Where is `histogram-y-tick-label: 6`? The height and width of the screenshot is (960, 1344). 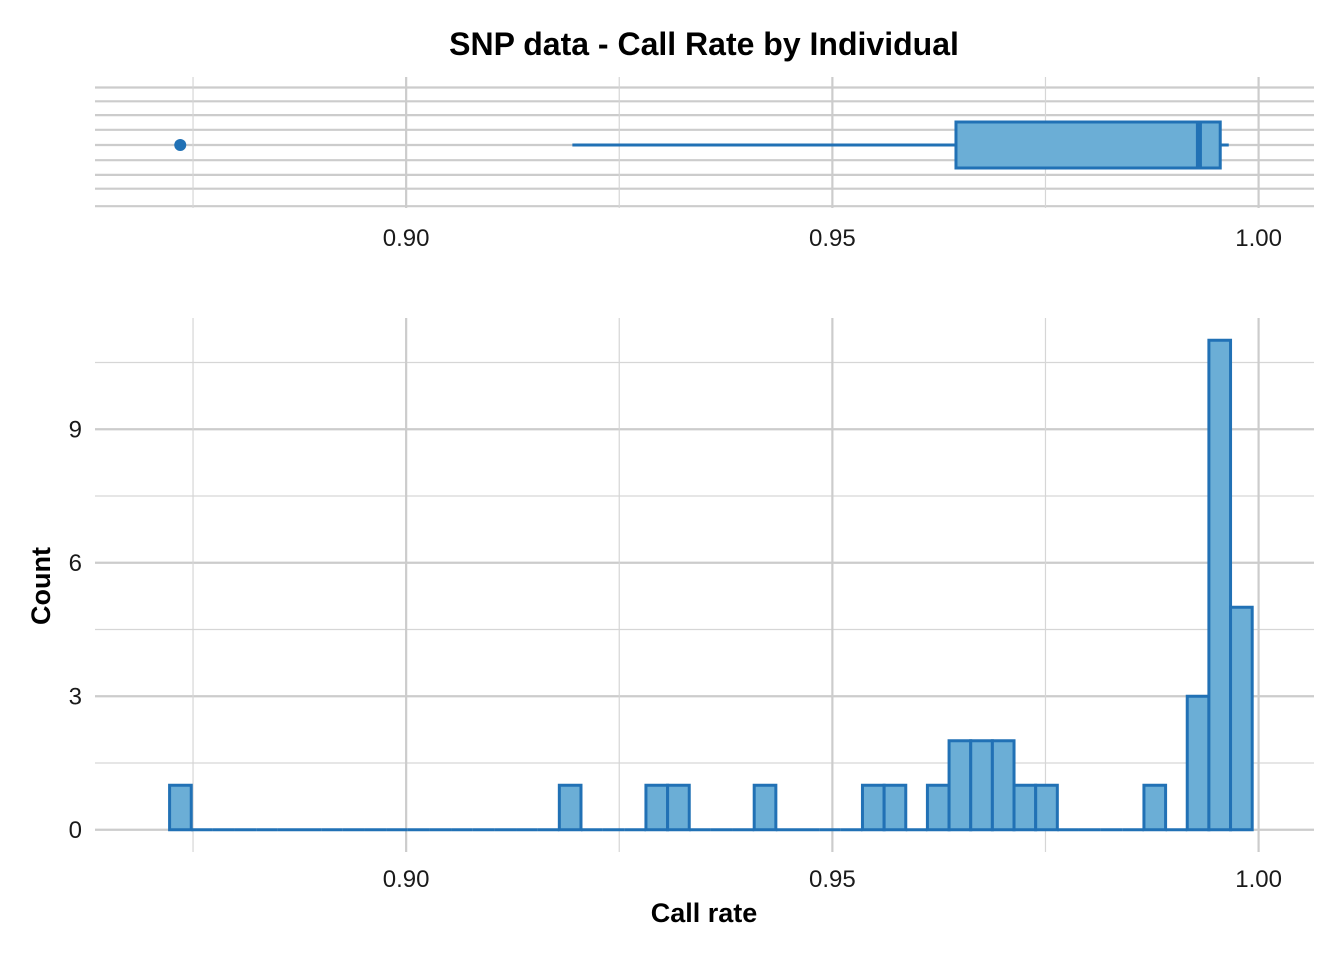 histogram-y-tick-label: 6 is located at coordinates (75, 563).